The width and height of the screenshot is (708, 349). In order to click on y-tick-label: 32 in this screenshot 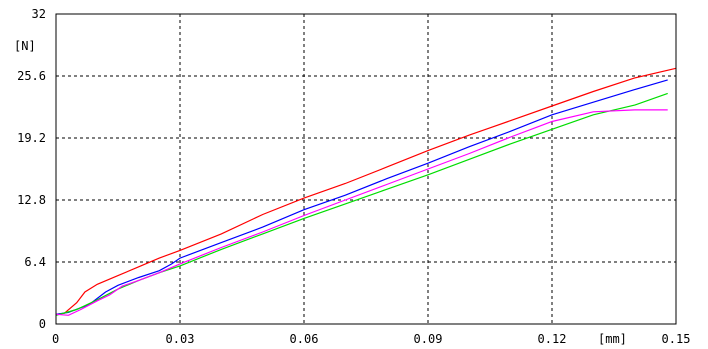, I will do `click(39, 14)`.